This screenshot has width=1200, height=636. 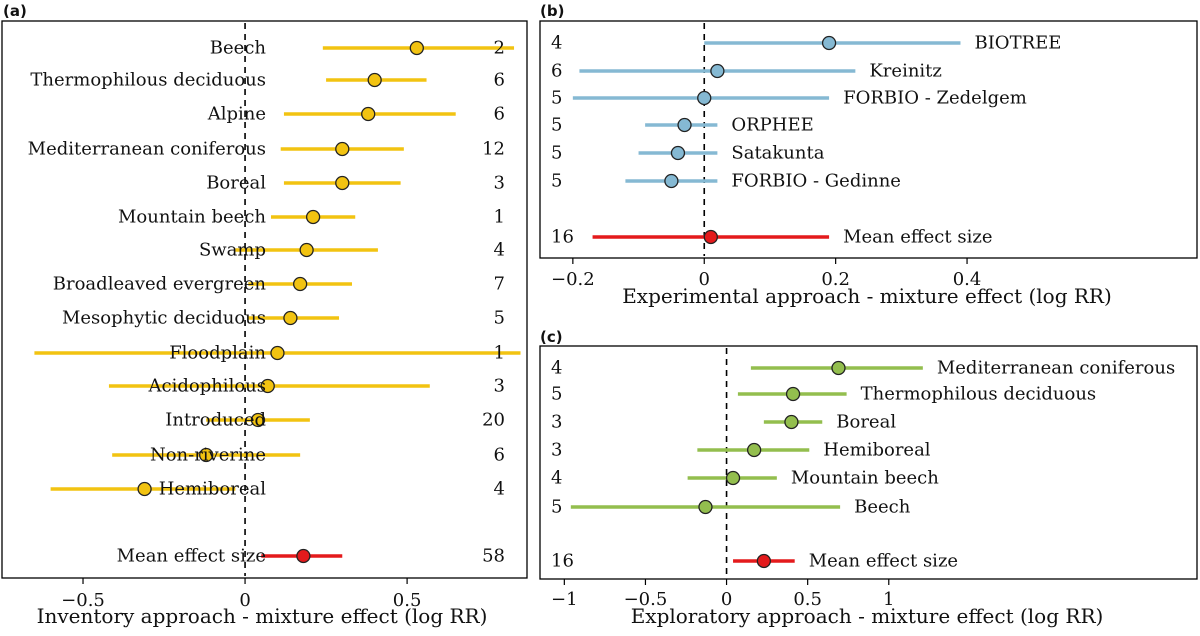 I want to click on forest-row: Beech 2, so click(x=362, y=48).